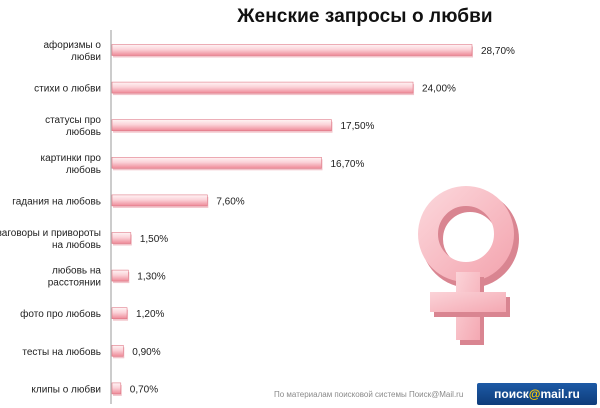 The width and height of the screenshot is (600, 408). What do you see at coordinates (73, 45) in the screenshot?
I see `category-label-line: афоризмы о` at bounding box center [73, 45].